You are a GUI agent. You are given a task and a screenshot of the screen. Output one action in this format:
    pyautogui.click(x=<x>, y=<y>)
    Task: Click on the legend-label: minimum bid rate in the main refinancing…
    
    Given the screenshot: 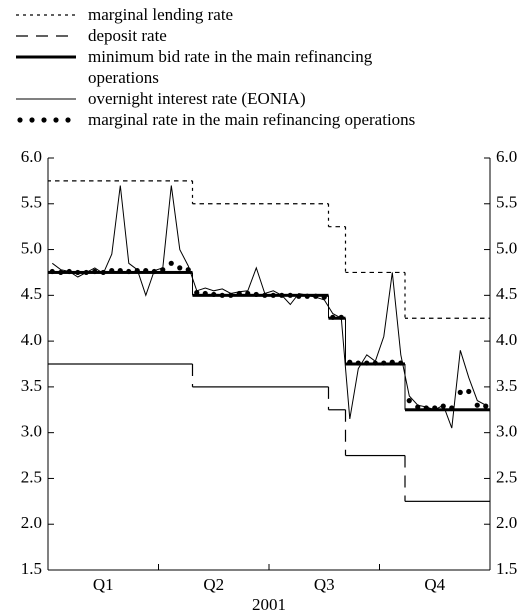 What is the action you would take?
    pyautogui.click(x=230, y=67)
    